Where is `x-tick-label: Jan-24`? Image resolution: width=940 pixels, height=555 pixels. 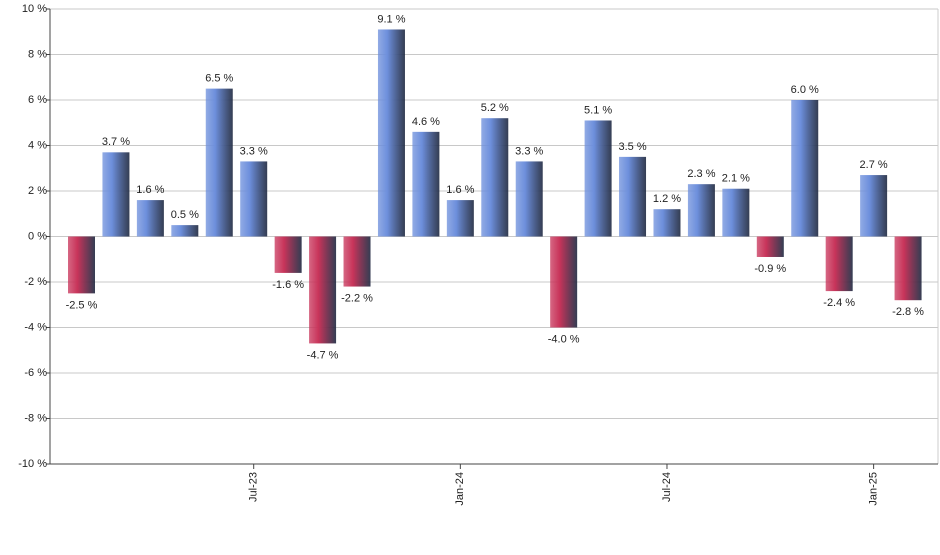 x-tick-label: Jan-24 is located at coordinates (460, 489).